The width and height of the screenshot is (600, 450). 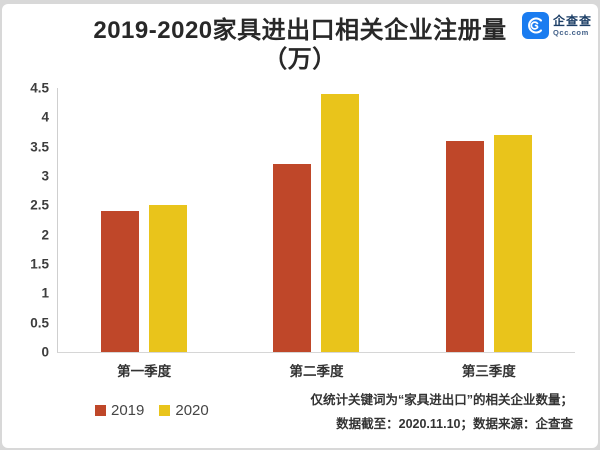 I want to click on y-tick-label: 3.5, so click(x=39, y=147).